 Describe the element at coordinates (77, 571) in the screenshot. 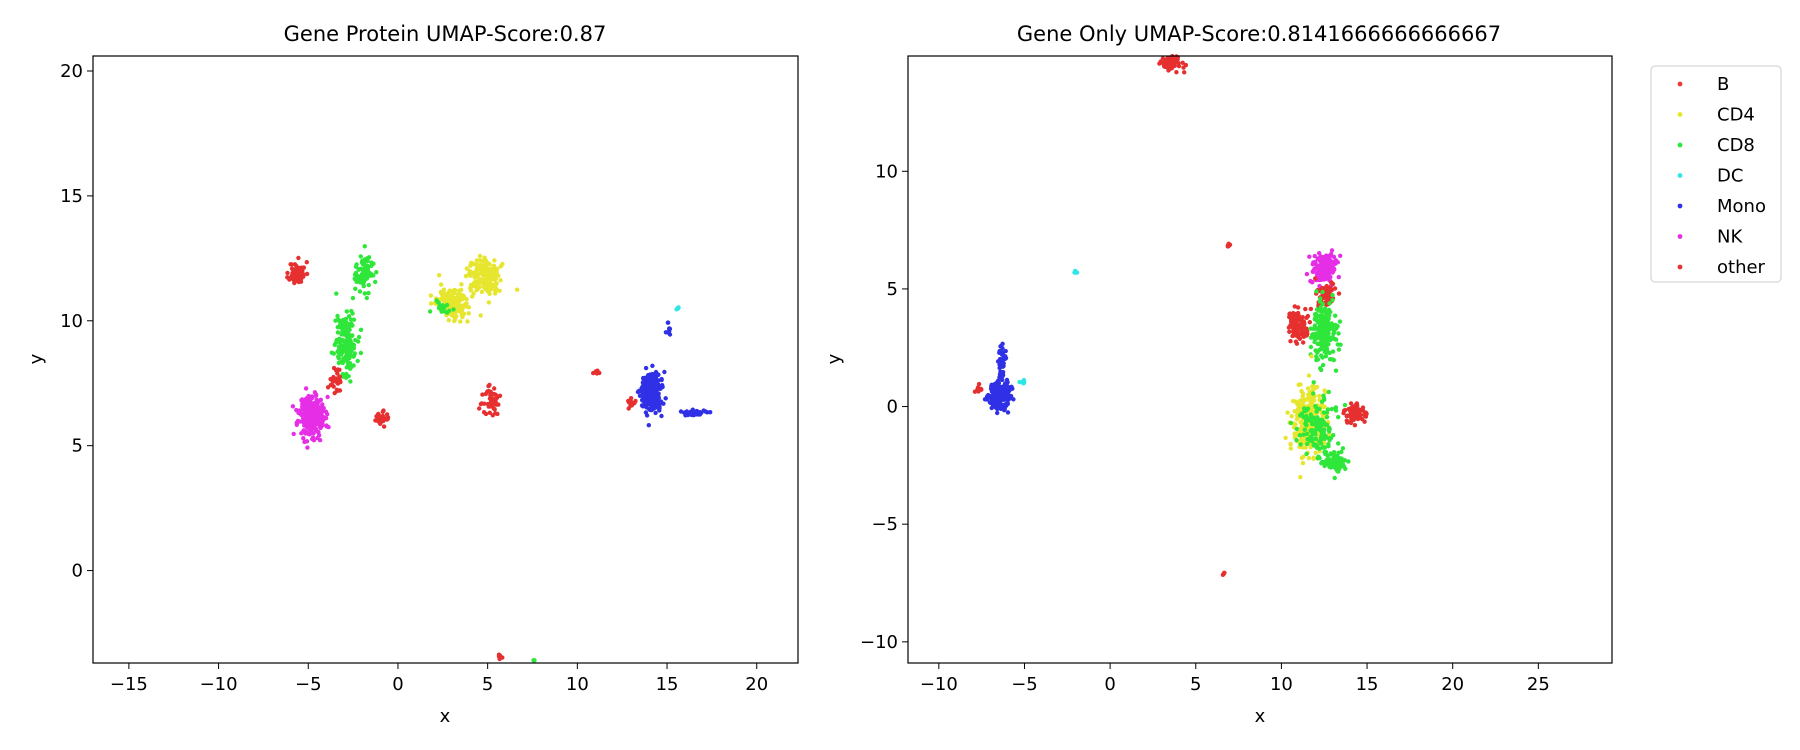

I see `y-tick-label: 0` at that location.